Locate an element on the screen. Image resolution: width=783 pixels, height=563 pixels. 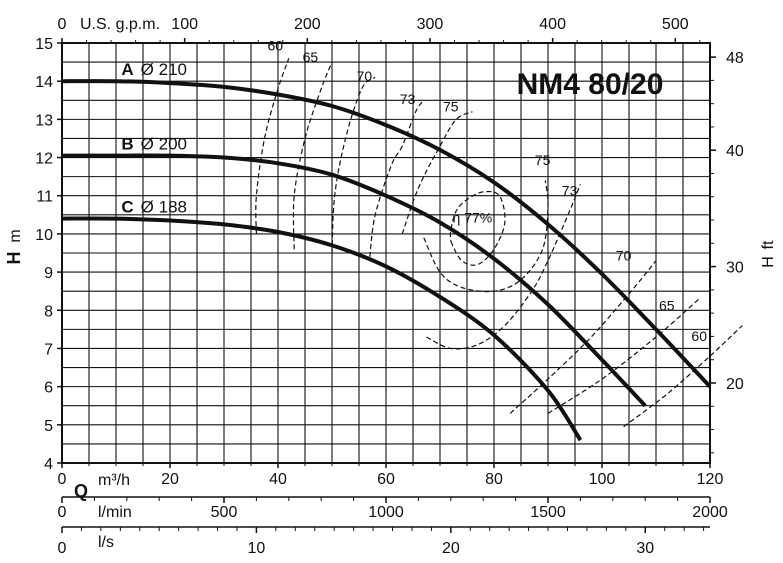
x-tick-label: 60 is located at coordinates (386, 479).